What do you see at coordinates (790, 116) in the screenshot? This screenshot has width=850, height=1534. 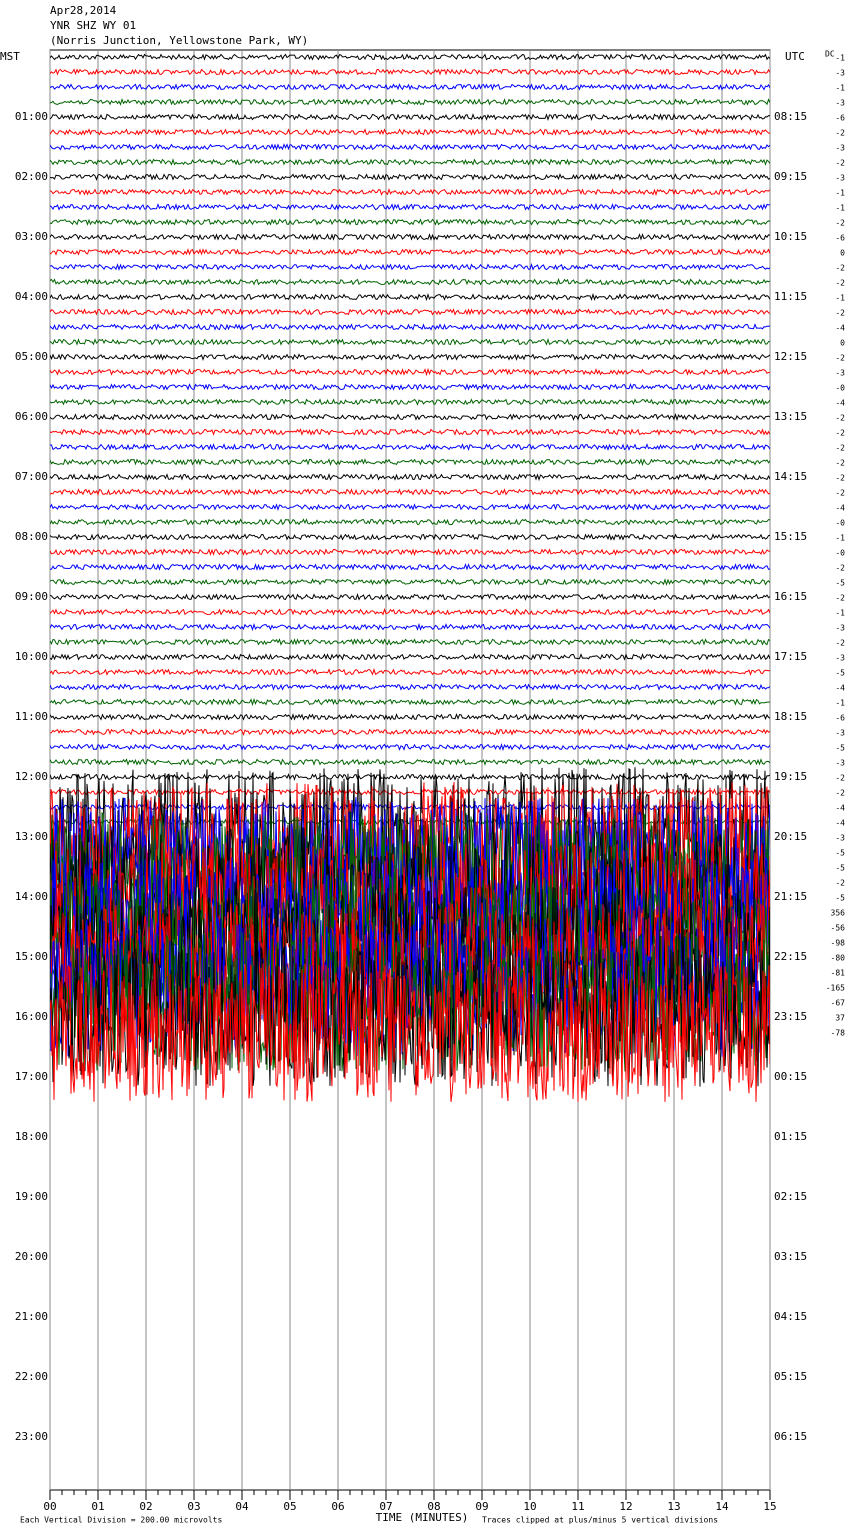 I see `hour-right: 08:15` at bounding box center [790, 116].